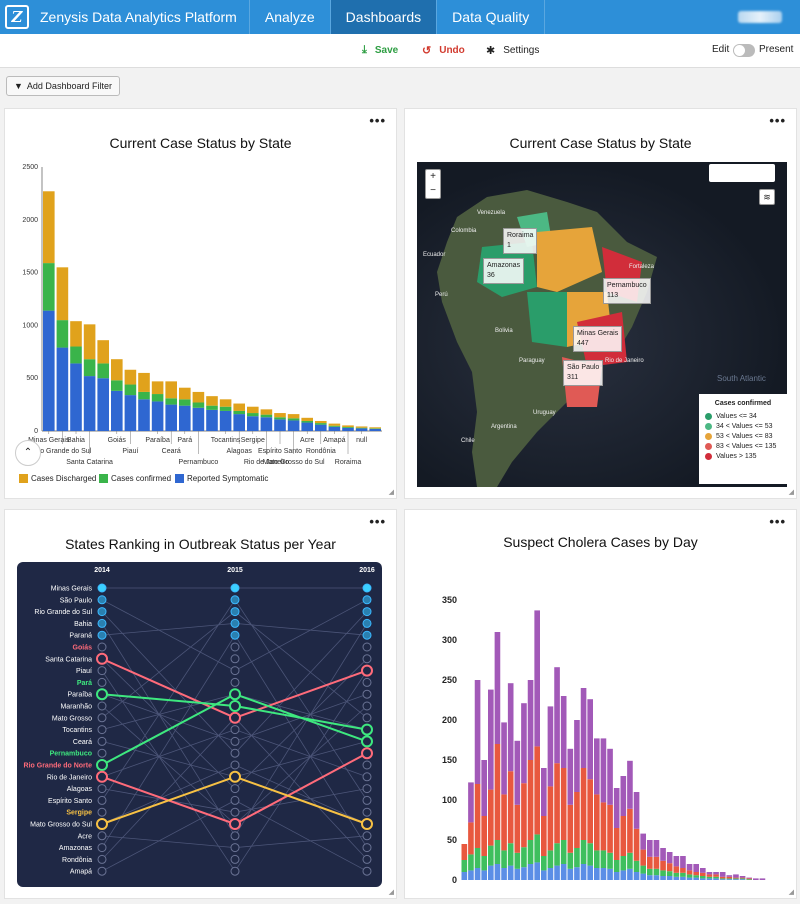 The height and width of the screenshot is (904, 800). What do you see at coordinates (83, 624) in the screenshot?
I see `state-label: Bahia` at bounding box center [83, 624].